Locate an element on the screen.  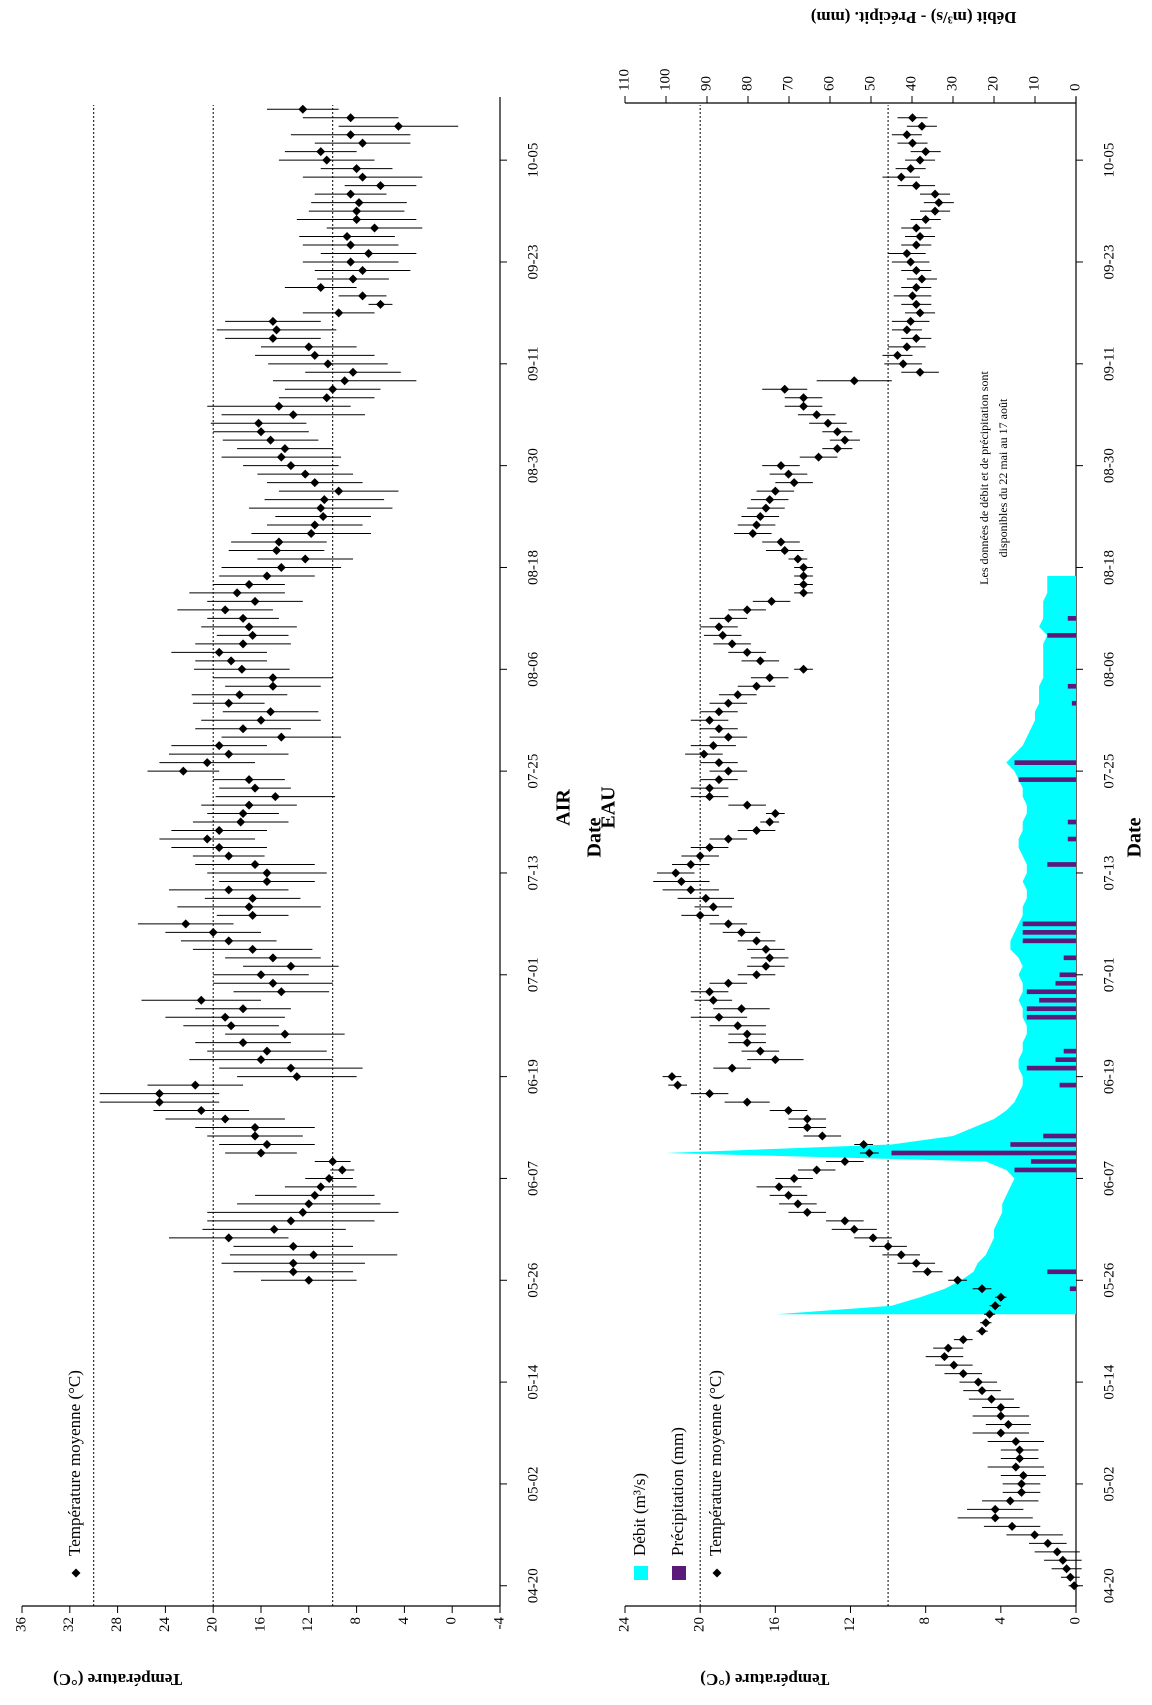
y-tick-label: 4 is located at coordinates (404, 1621).